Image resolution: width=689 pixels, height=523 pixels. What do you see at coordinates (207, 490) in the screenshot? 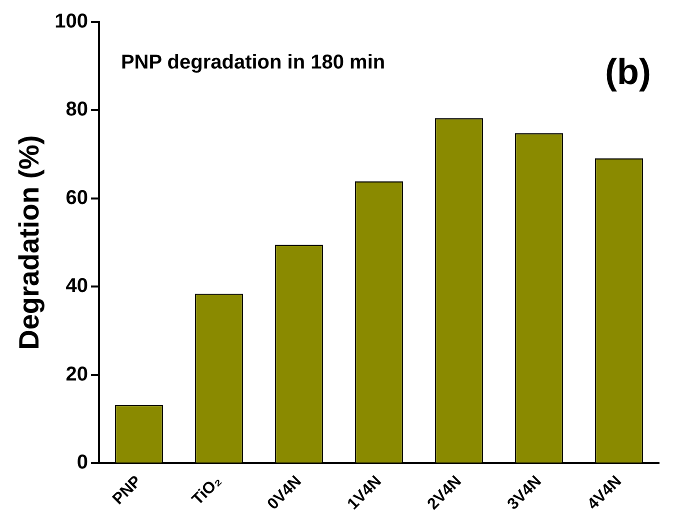
I see `x-tick-label: TiO₂` at bounding box center [207, 490].